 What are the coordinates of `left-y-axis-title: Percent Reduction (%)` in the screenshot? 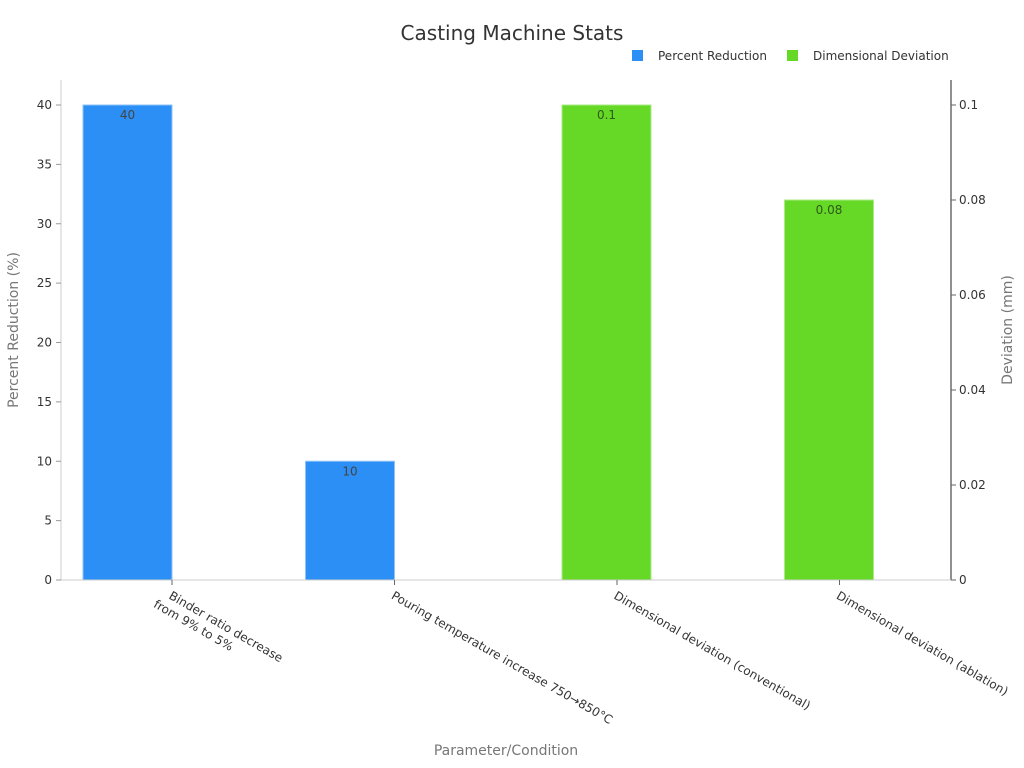 It's located at (14, 330).